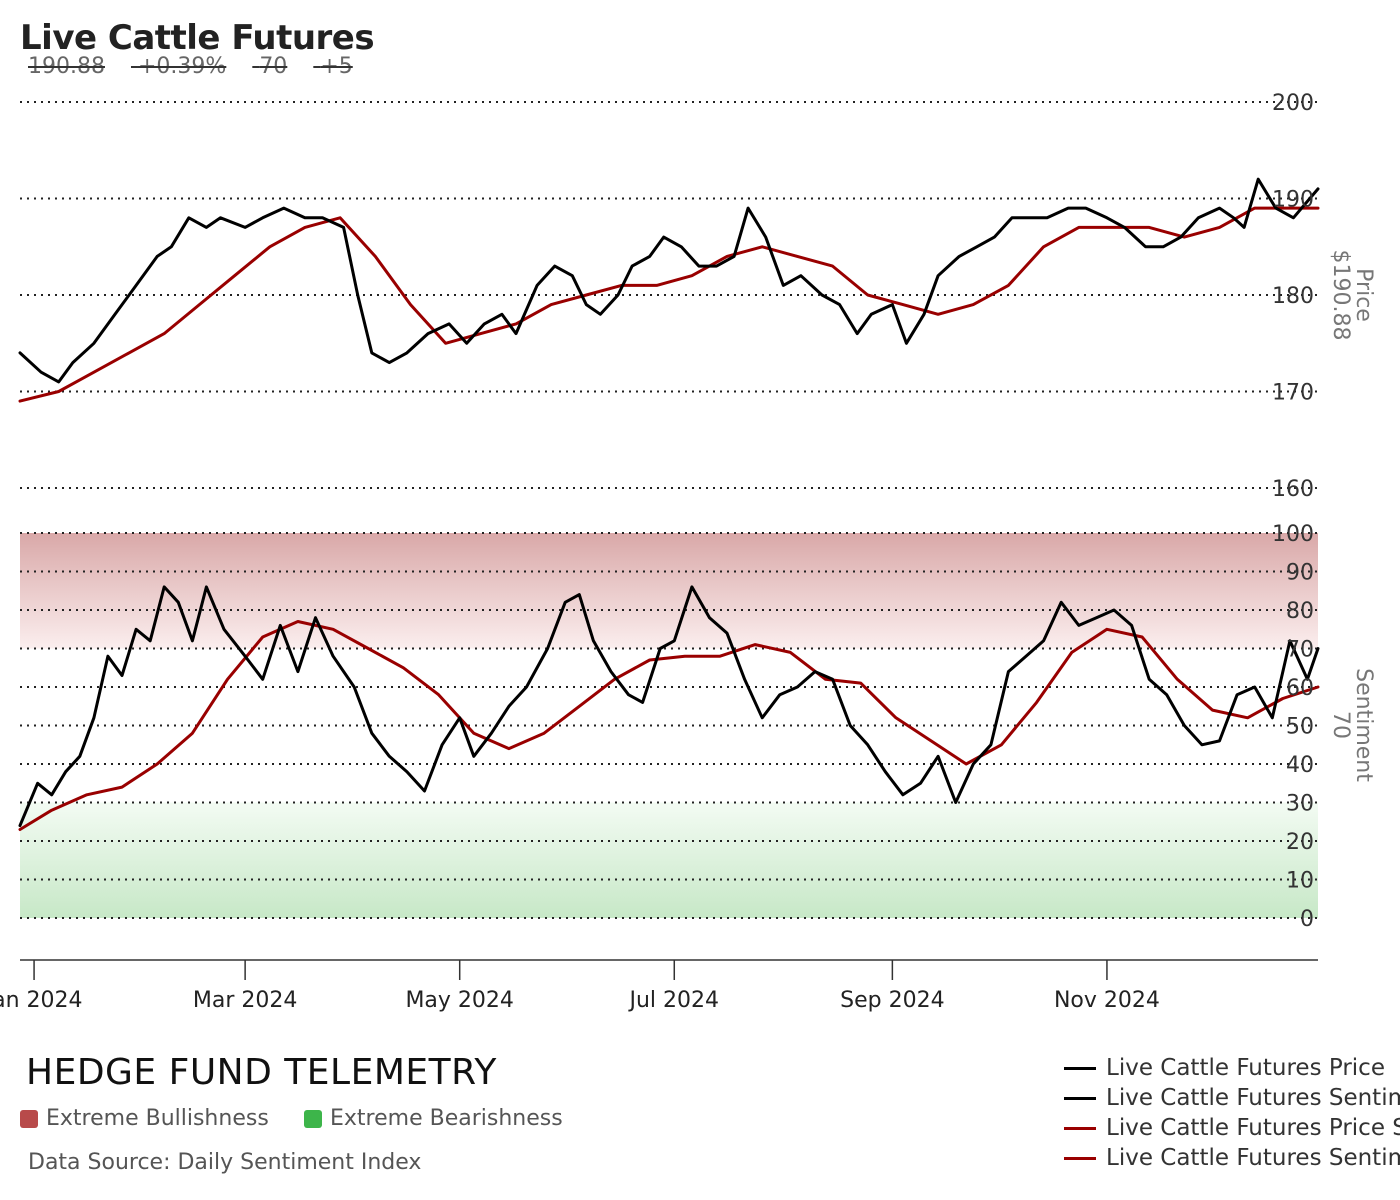 The height and width of the screenshot is (1200, 1400). I want to click on sentiment-tick-label: 100, so click(1293, 534).